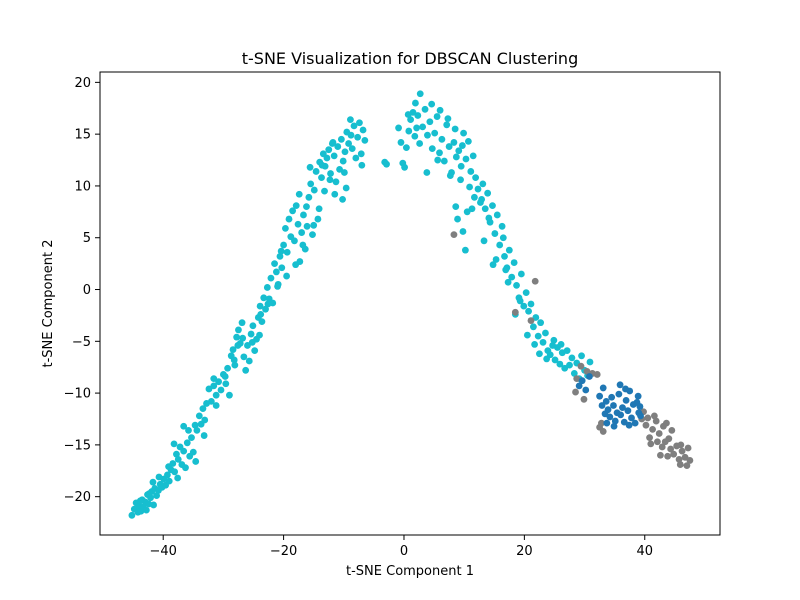 This screenshot has height=600, width=800. What do you see at coordinates (410, 571) in the screenshot?
I see `x-axis-title: t-SNE Component 1` at bounding box center [410, 571].